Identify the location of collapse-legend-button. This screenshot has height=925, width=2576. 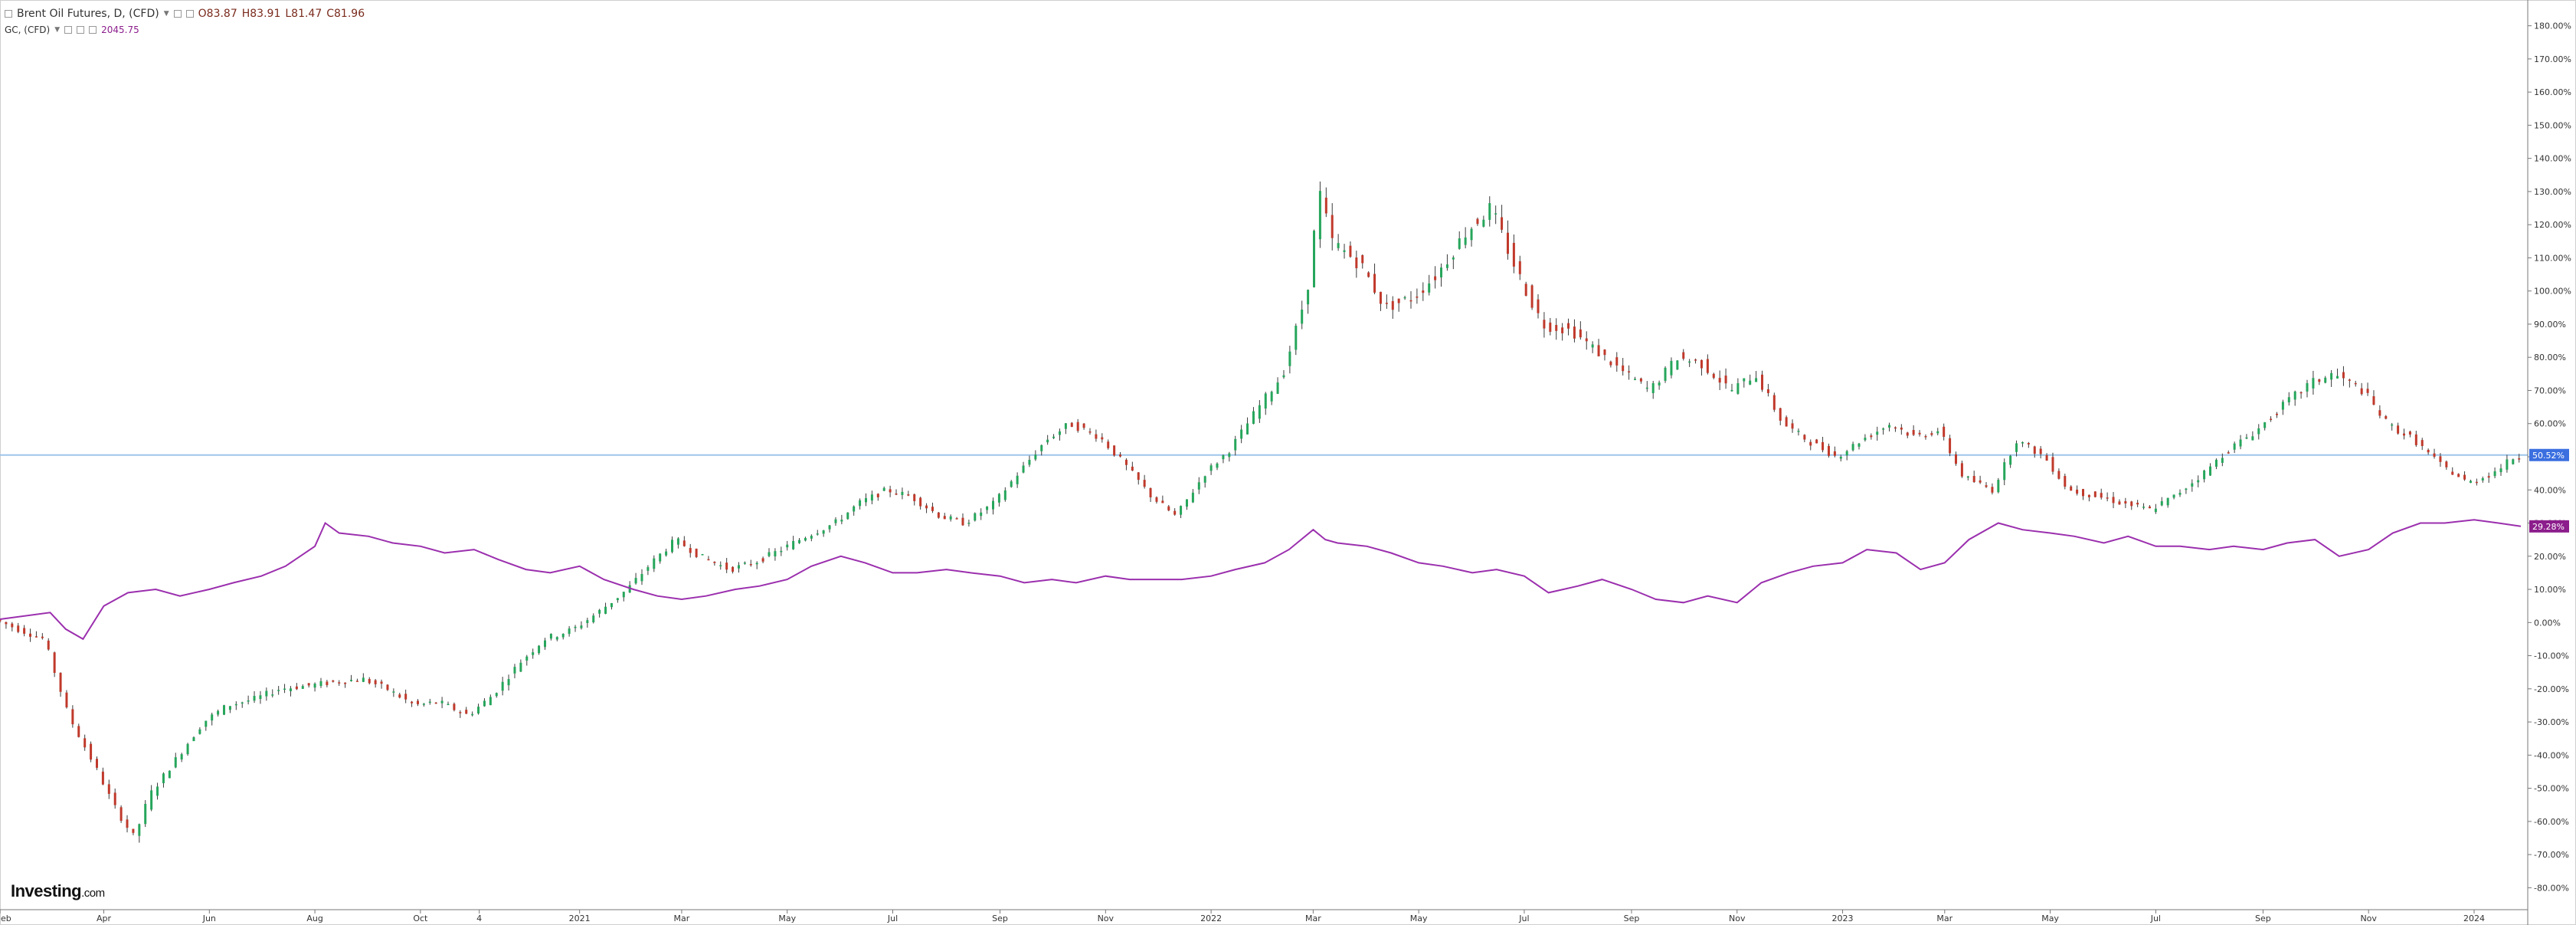
(8, 14).